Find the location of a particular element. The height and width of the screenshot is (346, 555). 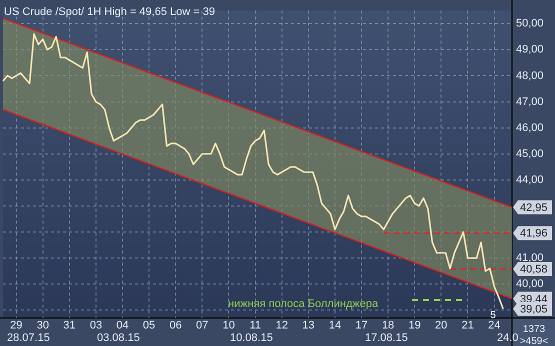

y-tick-label: 49,00 is located at coordinates (530, 50).